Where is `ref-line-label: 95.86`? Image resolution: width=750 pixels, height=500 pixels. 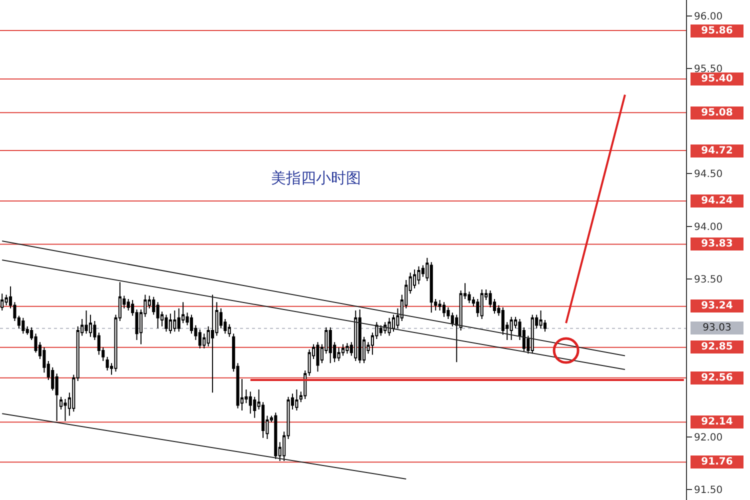
ref-line-label: 95.86 is located at coordinates (717, 31).